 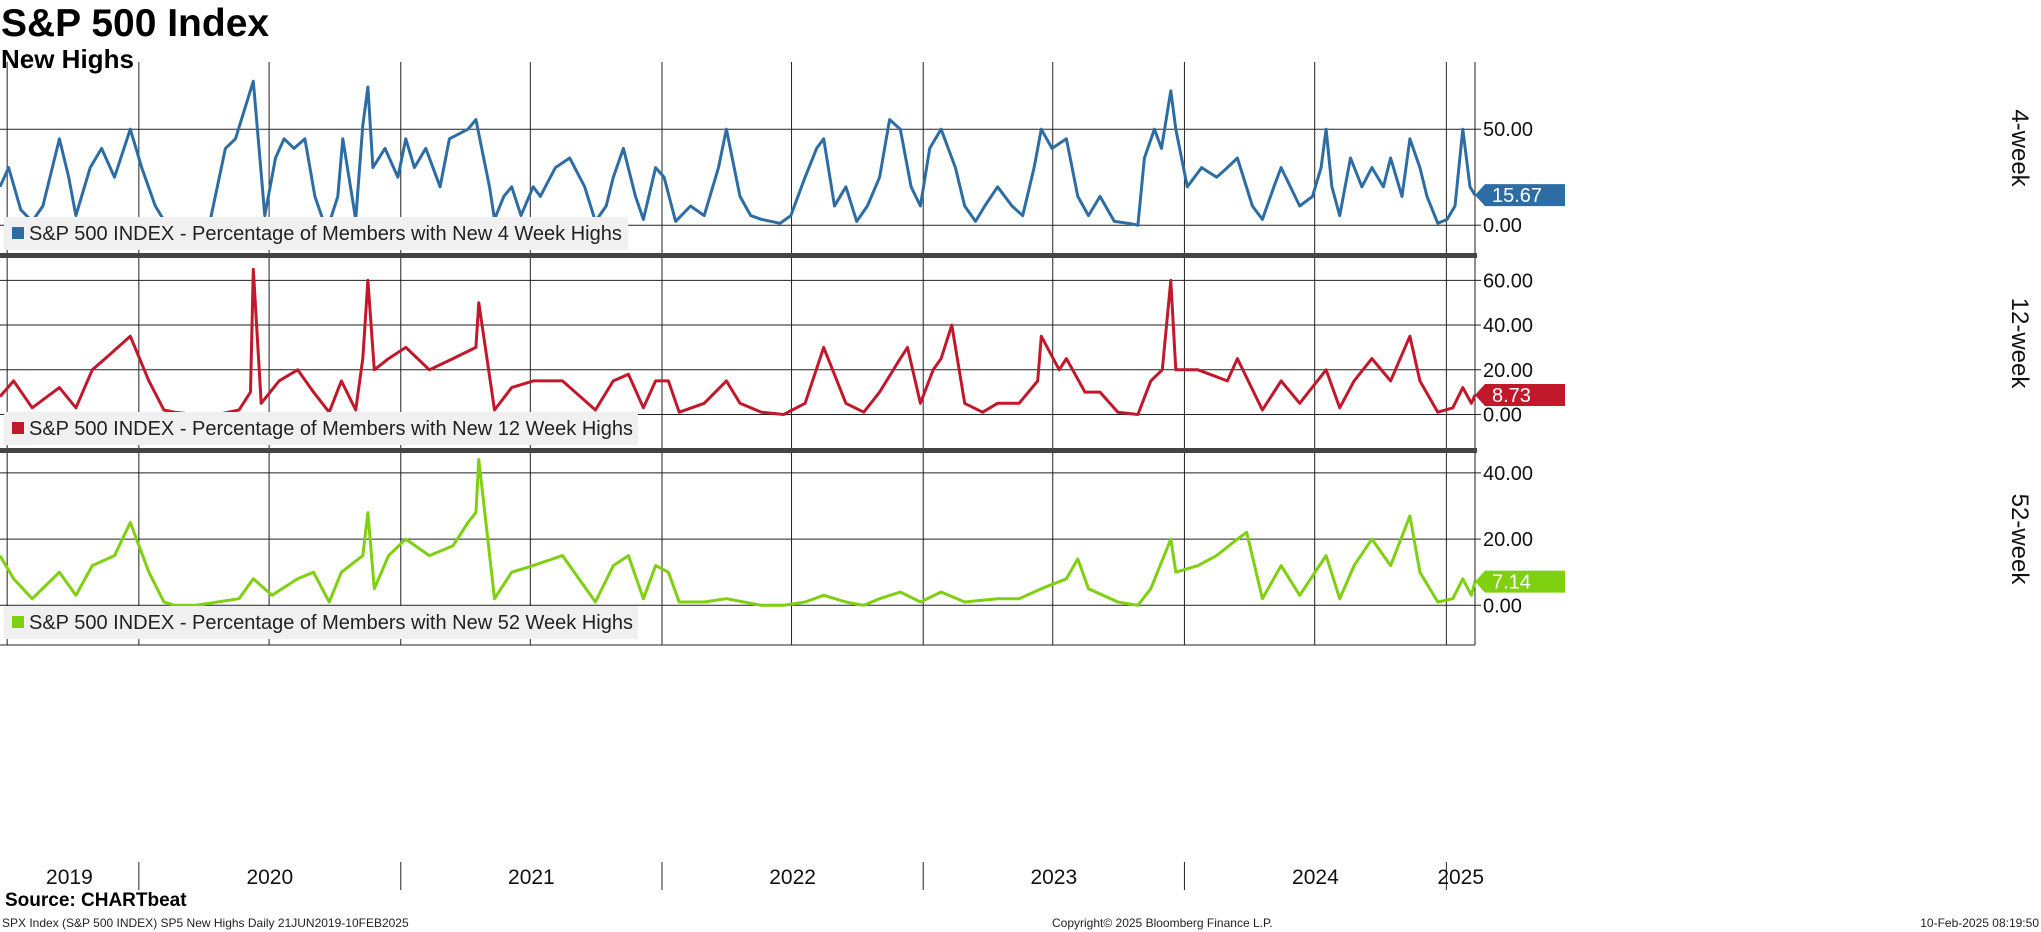 What do you see at coordinates (1979, 923) in the screenshot?
I see `footer-timestamp: 10-Feb-2025 08:19:50` at bounding box center [1979, 923].